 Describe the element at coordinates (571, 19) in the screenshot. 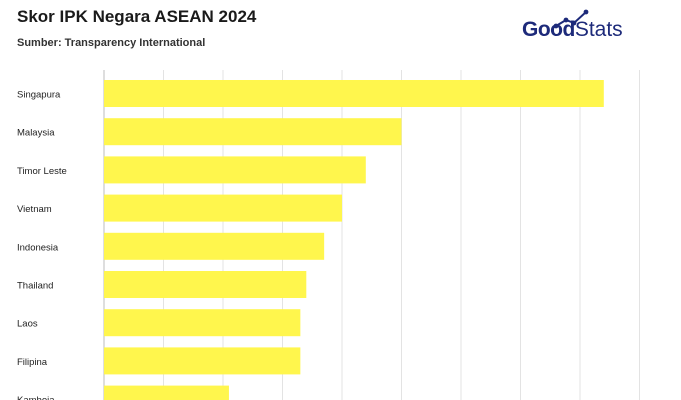

I see `trend-spark-icon` at that location.